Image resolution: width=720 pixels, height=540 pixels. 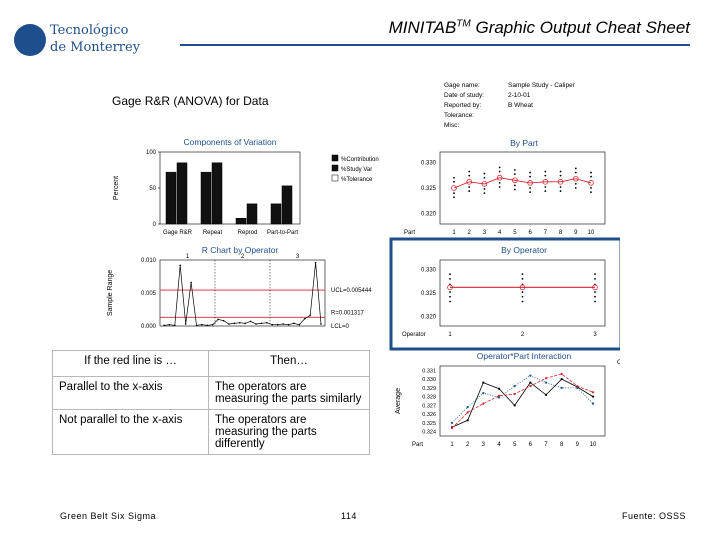 What do you see at coordinates (335, 178) in the screenshot?
I see `legend-swatch` at bounding box center [335, 178].